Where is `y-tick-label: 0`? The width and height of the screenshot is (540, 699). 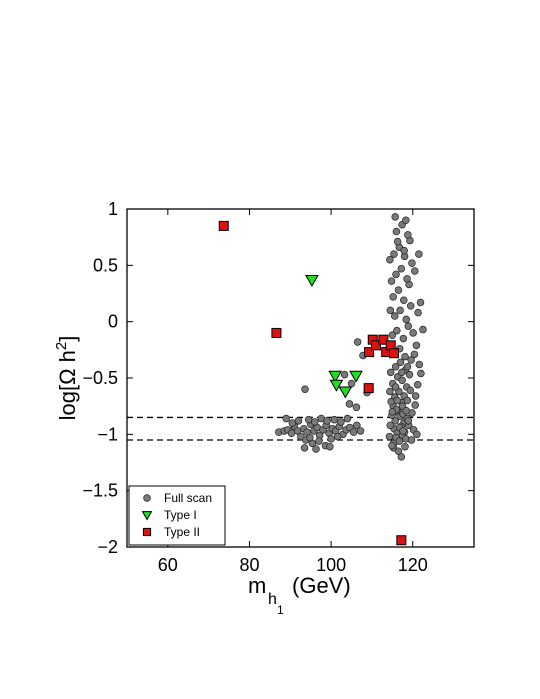 y-tick-label: 0 is located at coordinates (113, 322).